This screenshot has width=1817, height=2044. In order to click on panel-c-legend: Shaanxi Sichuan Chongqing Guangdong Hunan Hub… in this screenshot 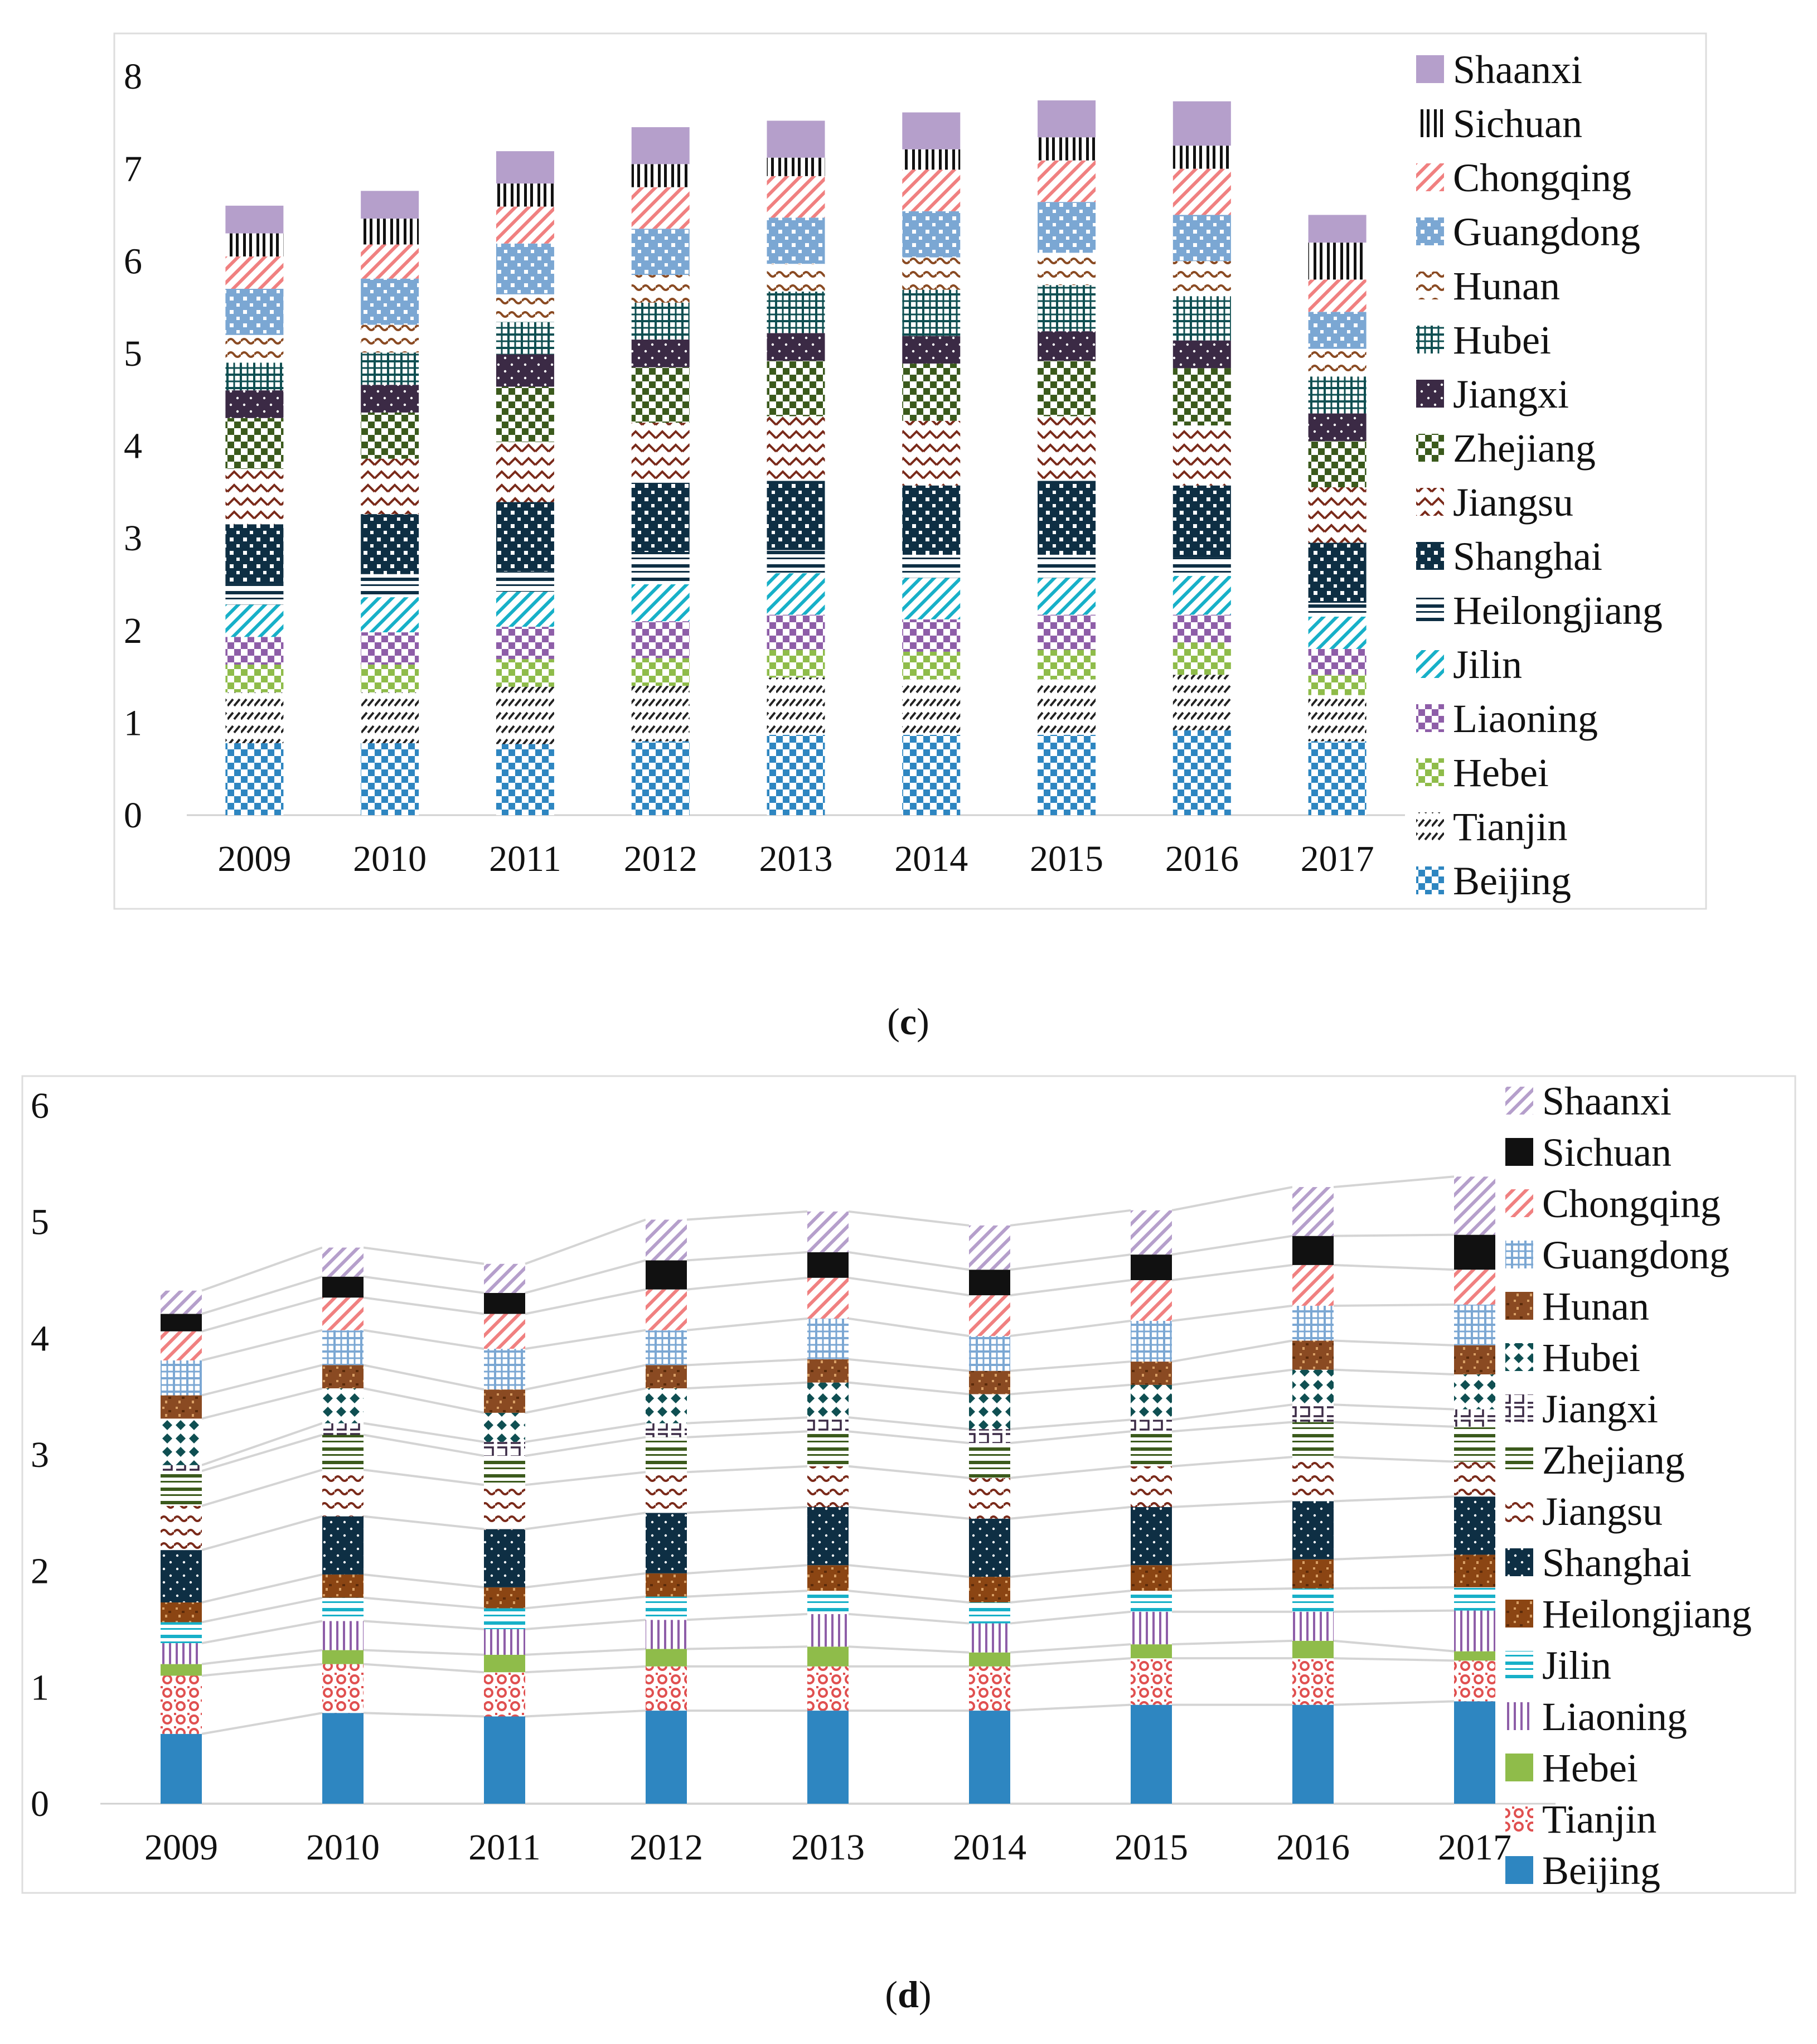, I will do `click(1539, 475)`.